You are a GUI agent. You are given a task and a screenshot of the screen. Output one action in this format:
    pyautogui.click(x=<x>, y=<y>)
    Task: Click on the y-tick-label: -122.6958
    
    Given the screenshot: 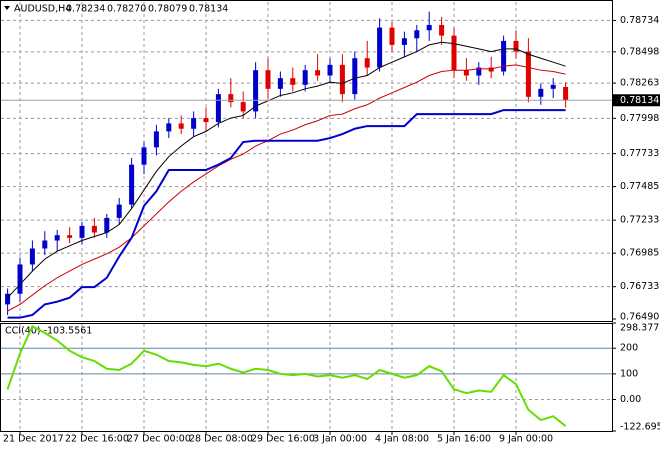 What is the action you would take?
    pyautogui.click(x=640, y=427)
    